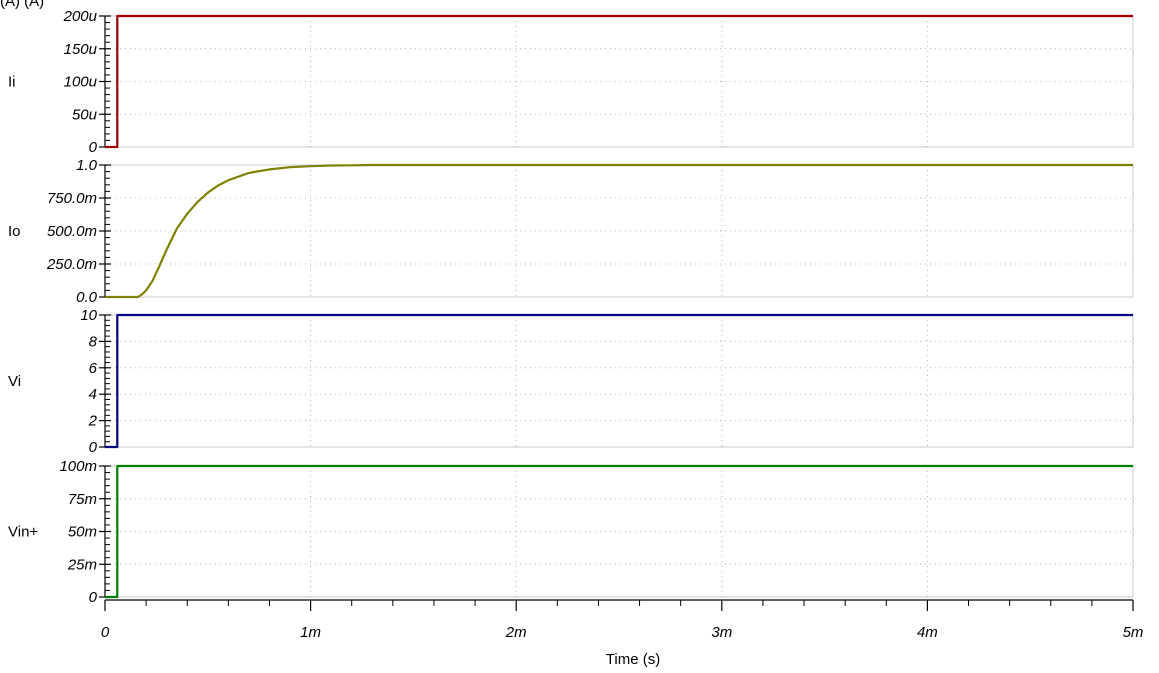 The width and height of the screenshot is (1159, 673). I want to click on y-tick-label: 50m, so click(82, 532).